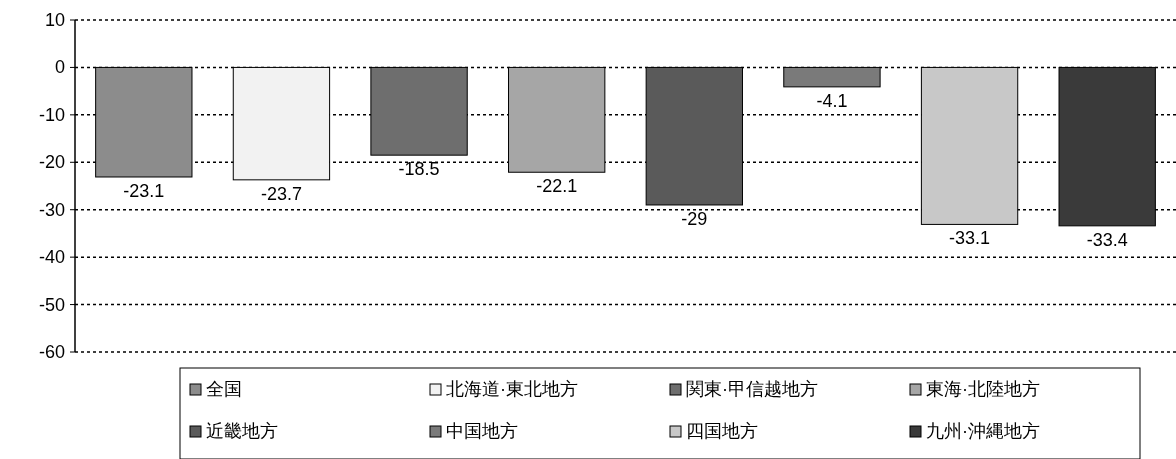  What do you see at coordinates (694, 218) in the screenshot?
I see `data-label: -29` at bounding box center [694, 218].